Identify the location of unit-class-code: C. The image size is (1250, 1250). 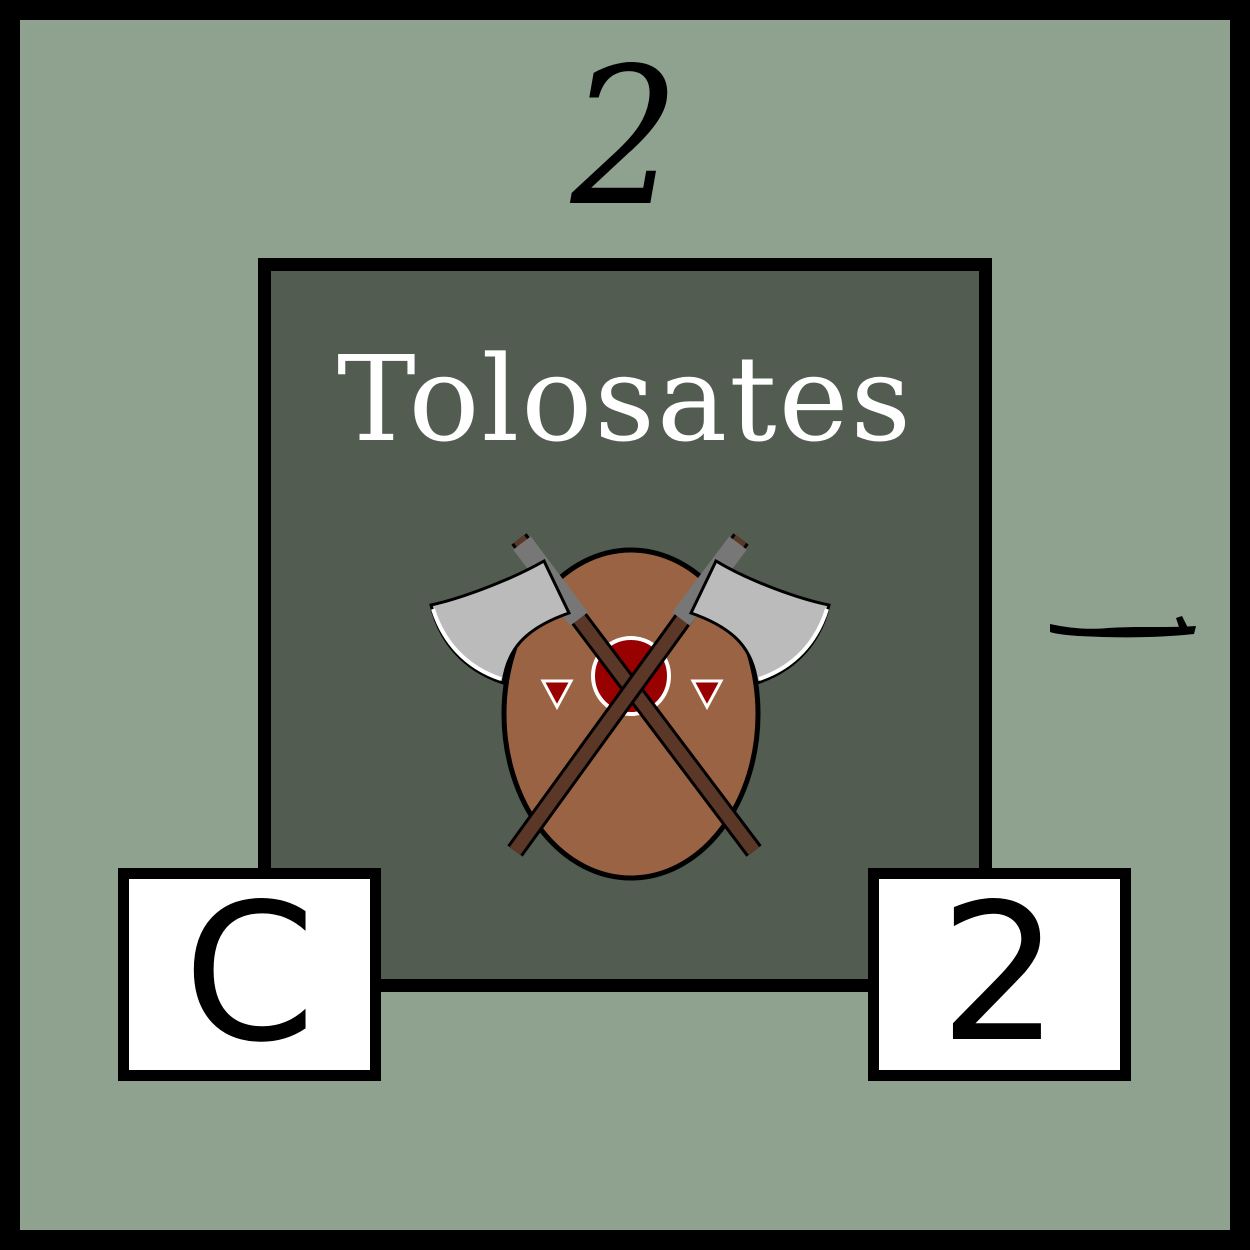
(249, 973).